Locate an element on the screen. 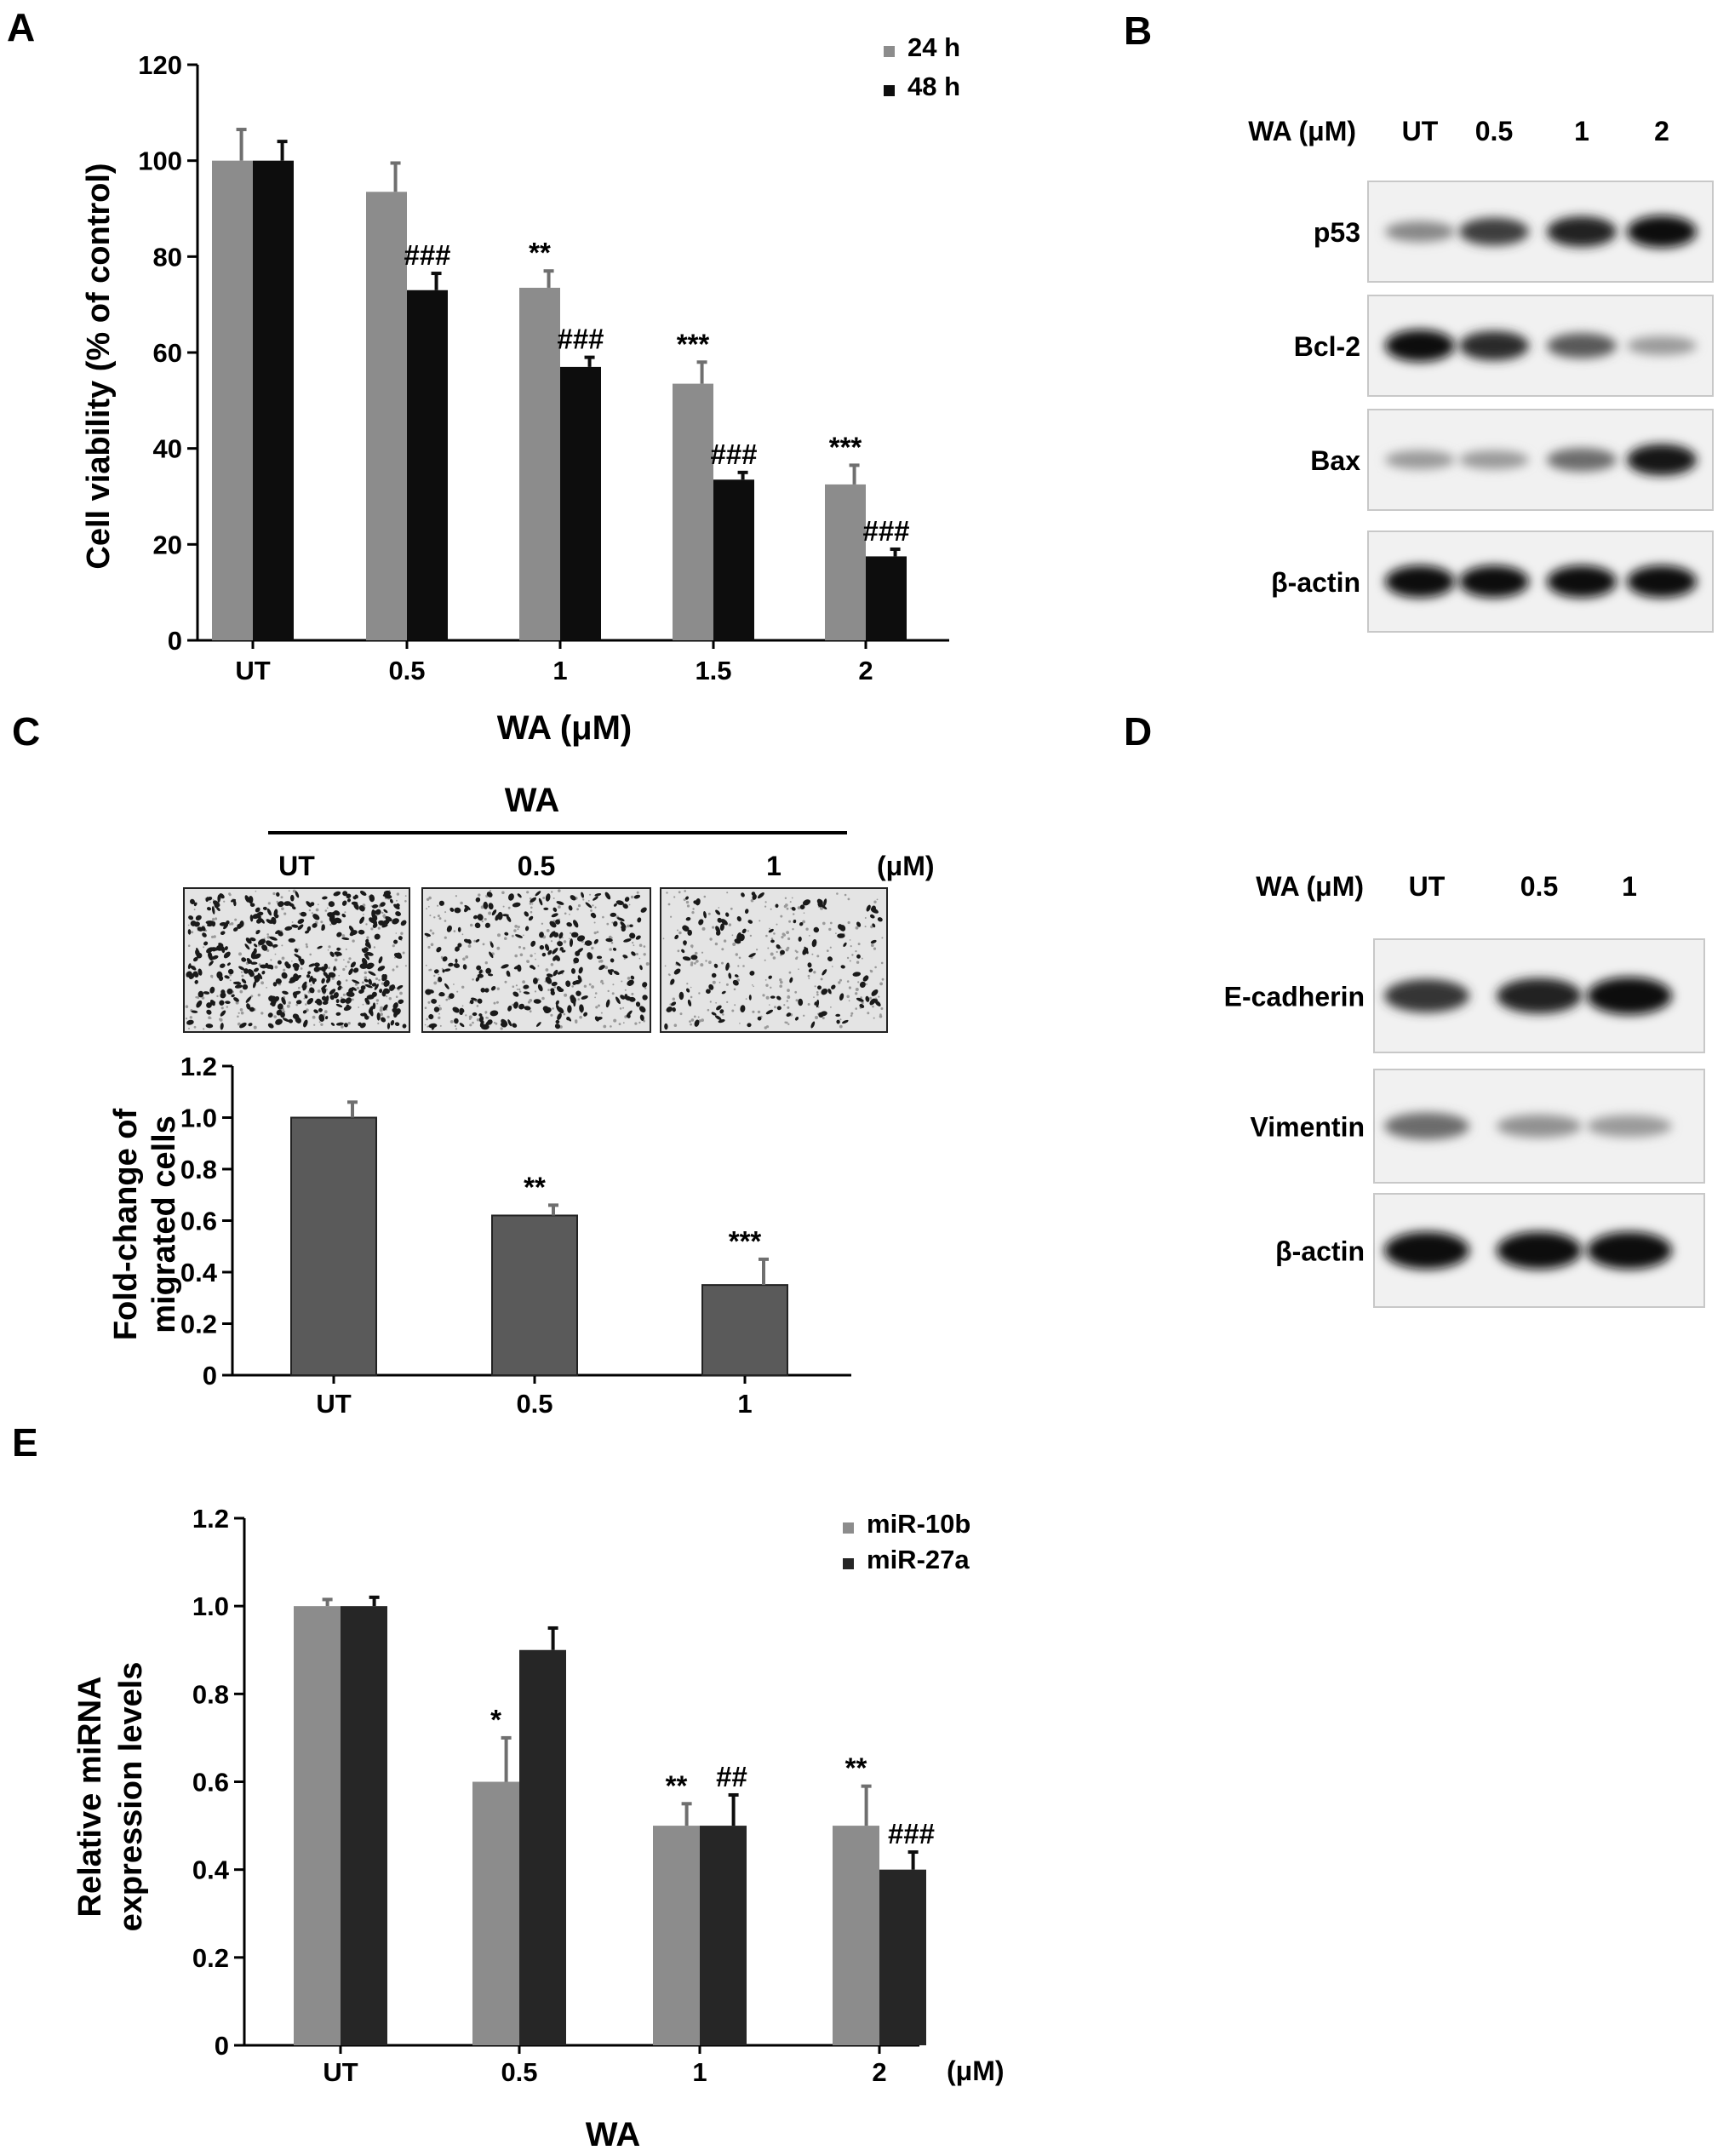 Image resolution: width=1729 pixels, height=2156 pixels. blot-b-header-label: WA (μM) is located at coordinates (1302, 131).